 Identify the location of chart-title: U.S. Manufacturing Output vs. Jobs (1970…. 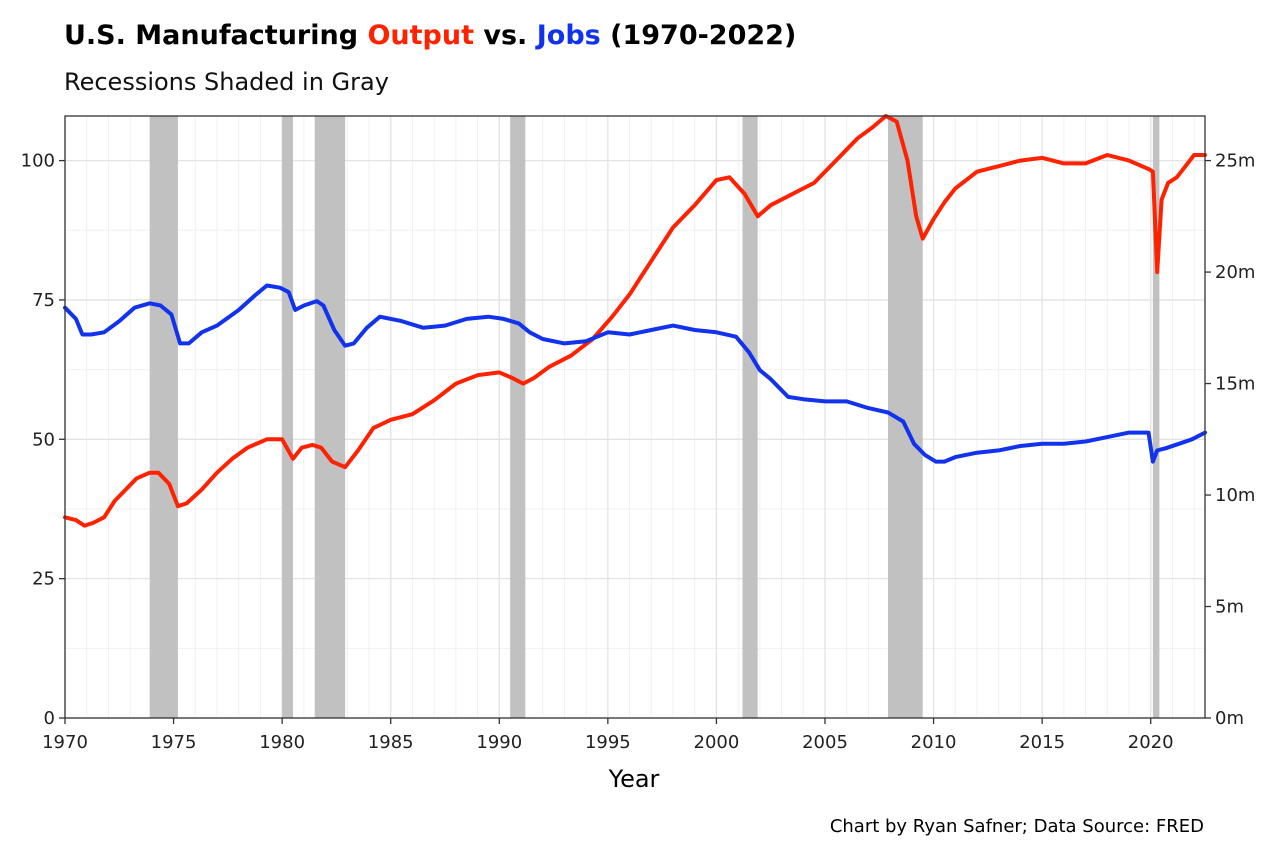
(430, 35).